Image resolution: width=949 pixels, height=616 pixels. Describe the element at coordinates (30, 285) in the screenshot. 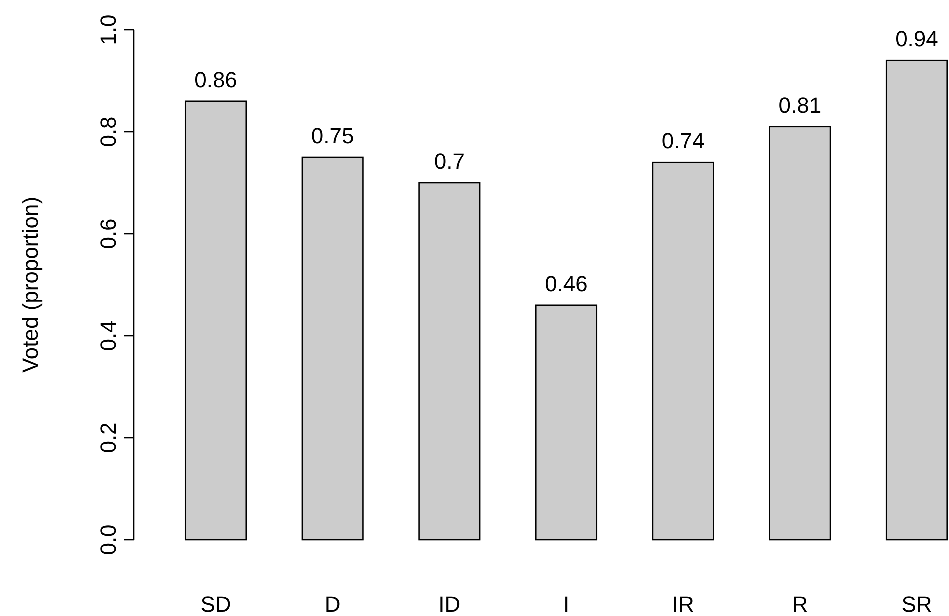

I see `y-axis-title: Voted (proportion)` at that location.